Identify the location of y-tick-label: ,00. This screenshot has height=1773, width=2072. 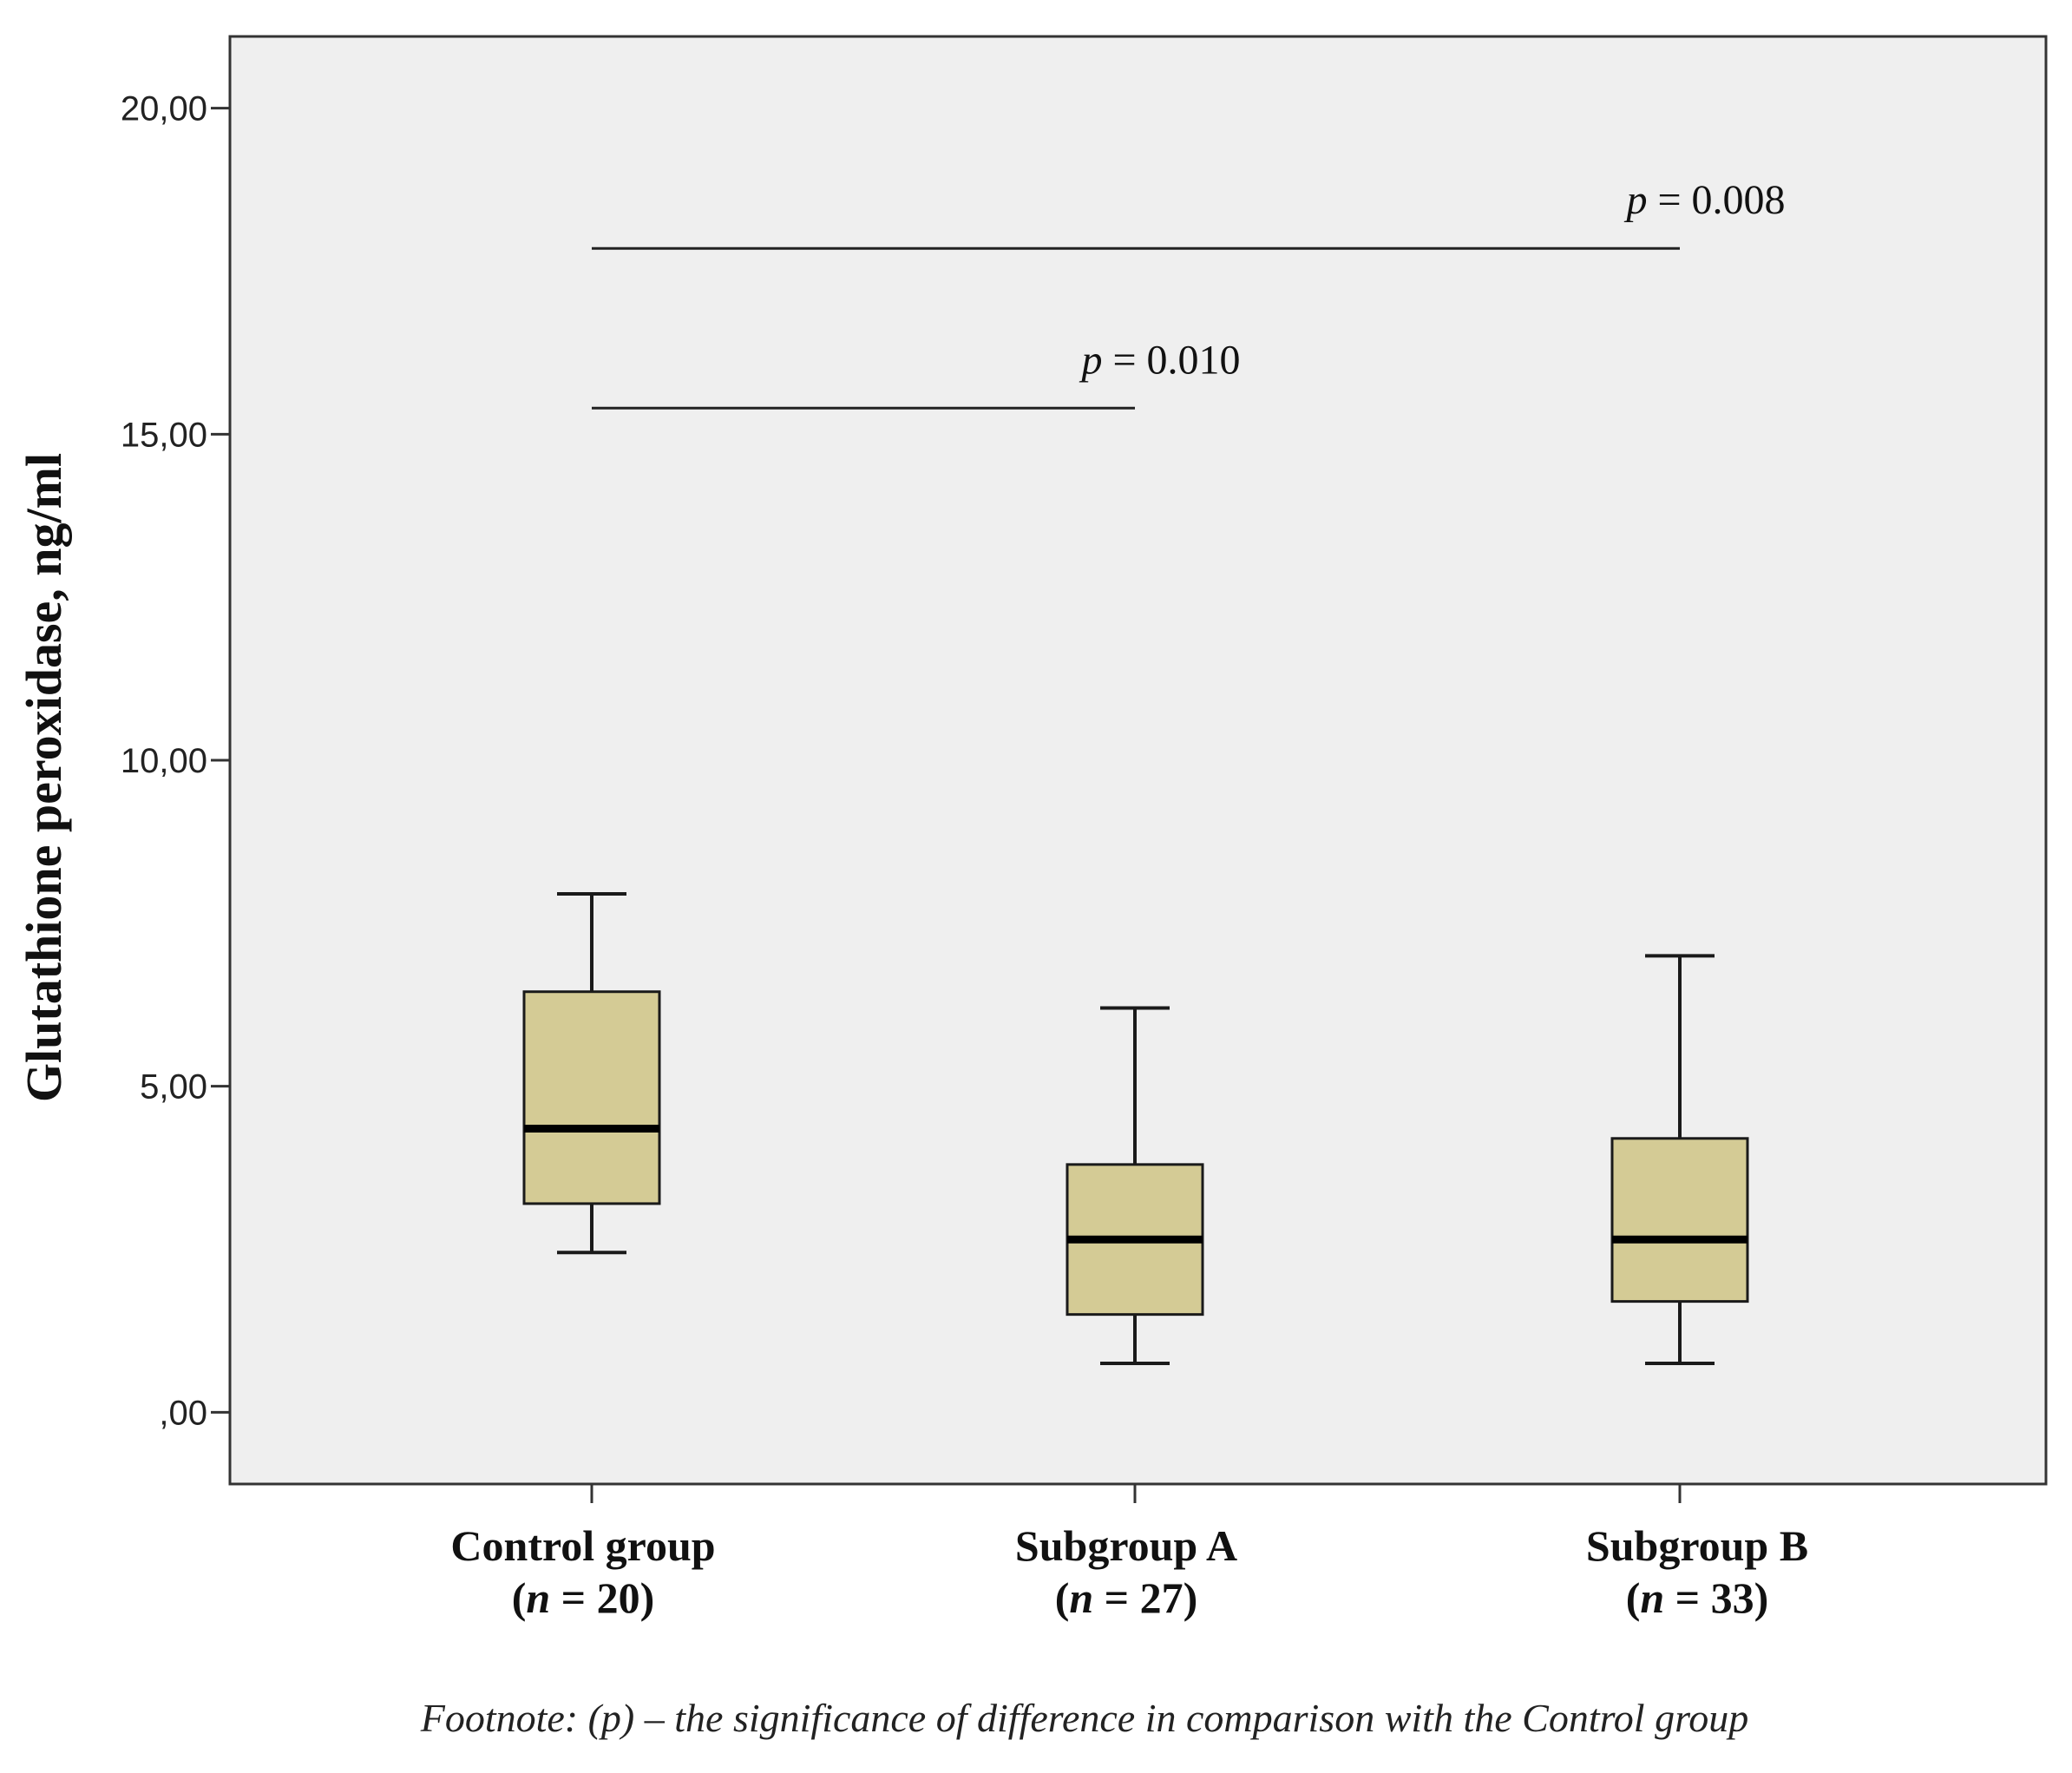
(183, 1413).